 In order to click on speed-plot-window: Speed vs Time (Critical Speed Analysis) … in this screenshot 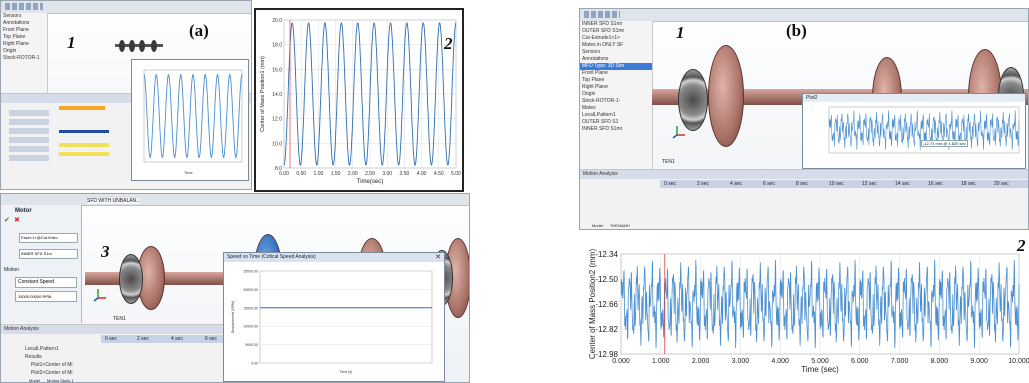, I will do `click(334, 317)`.